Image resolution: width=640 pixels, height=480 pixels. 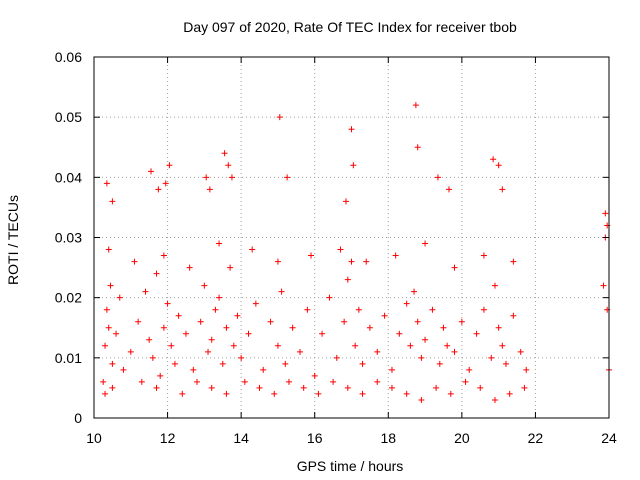 I want to click on y-tick-label: 0.05, so click(x=68, y=117).